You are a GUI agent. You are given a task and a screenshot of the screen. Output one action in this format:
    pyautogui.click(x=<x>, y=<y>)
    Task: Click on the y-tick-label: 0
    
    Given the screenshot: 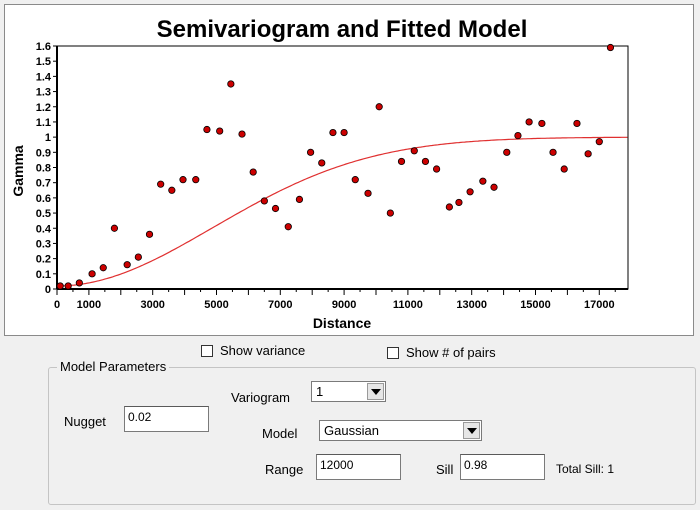 What is the action you would take?
    pyautogui.click(x=48, y=290)
    